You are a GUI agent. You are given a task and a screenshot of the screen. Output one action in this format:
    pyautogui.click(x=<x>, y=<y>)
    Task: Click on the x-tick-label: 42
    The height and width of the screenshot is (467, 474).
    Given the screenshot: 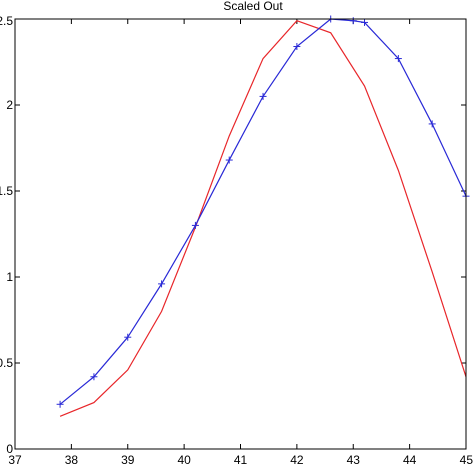 What is the action you would take?
    pyautogui.click(x=297, y=460)
    